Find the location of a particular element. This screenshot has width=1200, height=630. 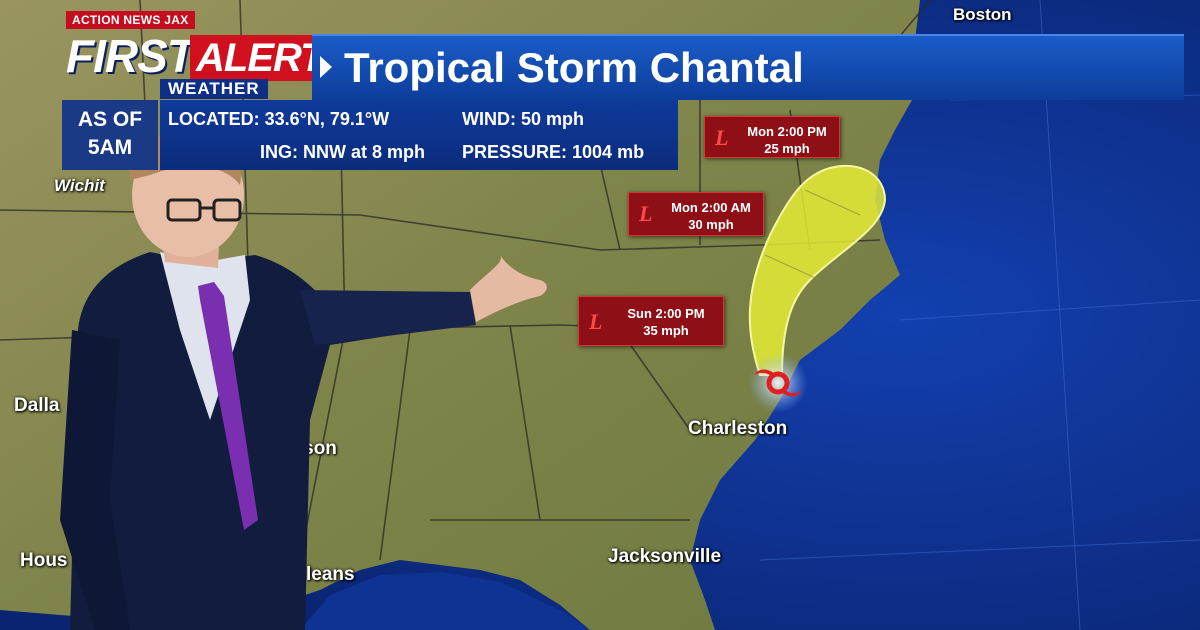

first-alert-weather-logo: FIRST ALERT WEATHER is located at coordinates (196, 65).